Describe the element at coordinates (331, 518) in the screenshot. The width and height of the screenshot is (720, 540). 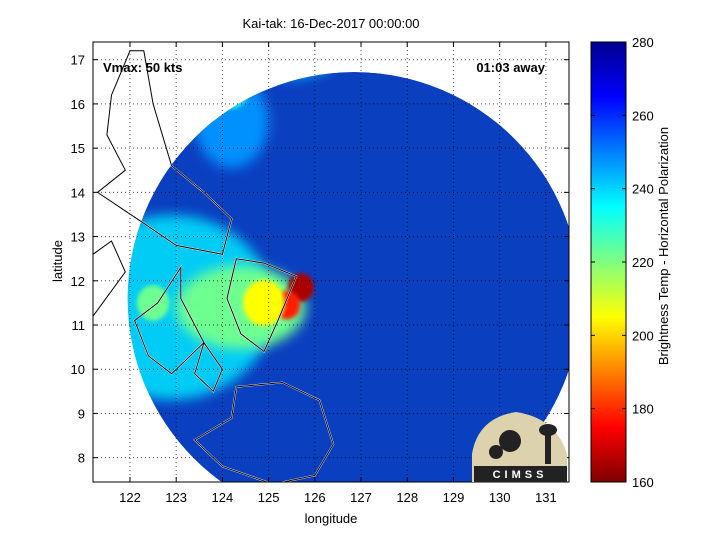
I see `x-axis-label: longitude` at that location.